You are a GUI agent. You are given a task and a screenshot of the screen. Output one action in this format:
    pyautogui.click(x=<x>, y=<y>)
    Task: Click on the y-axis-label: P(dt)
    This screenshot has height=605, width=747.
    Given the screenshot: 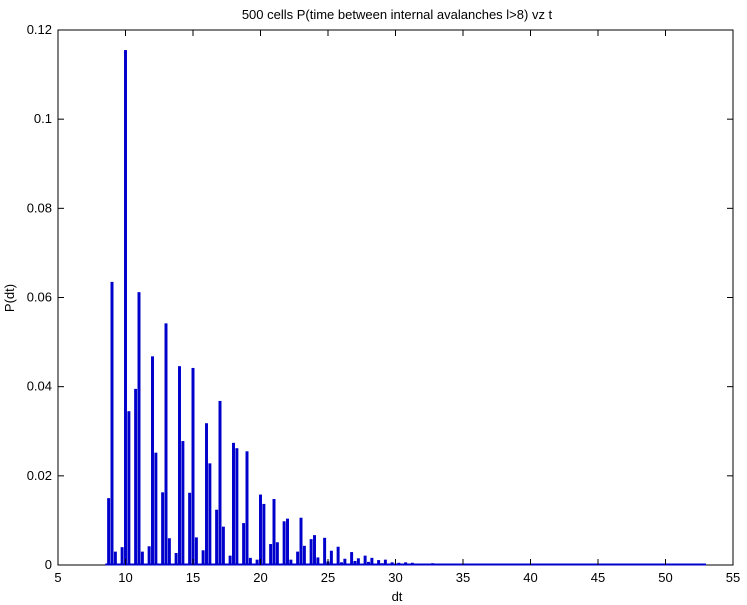 What is the action you would take?
    pyautogui.click(x=9, y=298)
    